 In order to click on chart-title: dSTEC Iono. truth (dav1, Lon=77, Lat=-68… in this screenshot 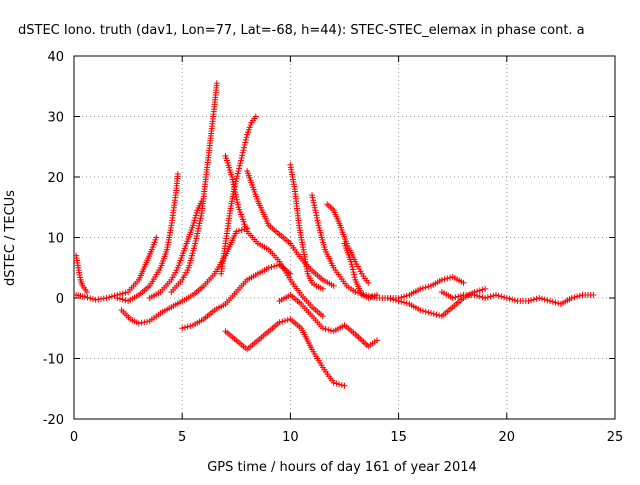, I will do `click(301, 30)`.